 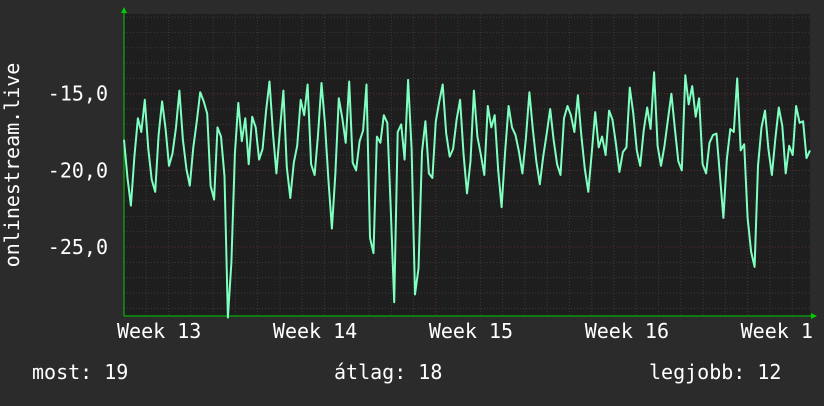 What do you see at coordinates (78, 247) in the screenshot?
I see `y-tick-label: -25,0` at bounding box center [78, 247].